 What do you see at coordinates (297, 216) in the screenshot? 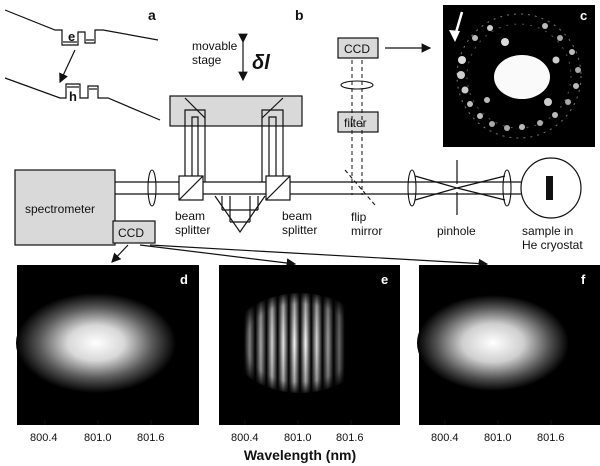
I see `beam-splitter-2-label-1: beam` at bounding box center [297, 216].